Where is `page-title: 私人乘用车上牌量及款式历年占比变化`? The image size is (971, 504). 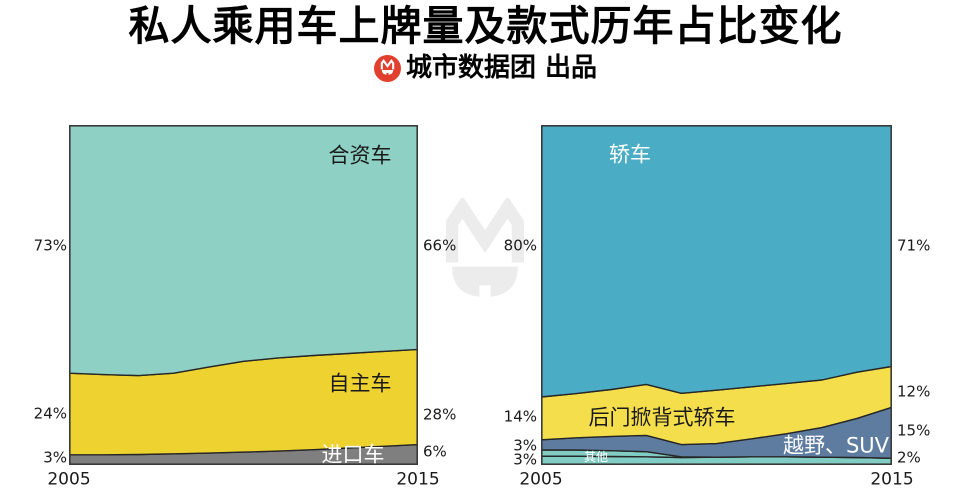 page-title: 私人乘用车上牌量及款式历年占比变化 is located at coordinates (485, 26).